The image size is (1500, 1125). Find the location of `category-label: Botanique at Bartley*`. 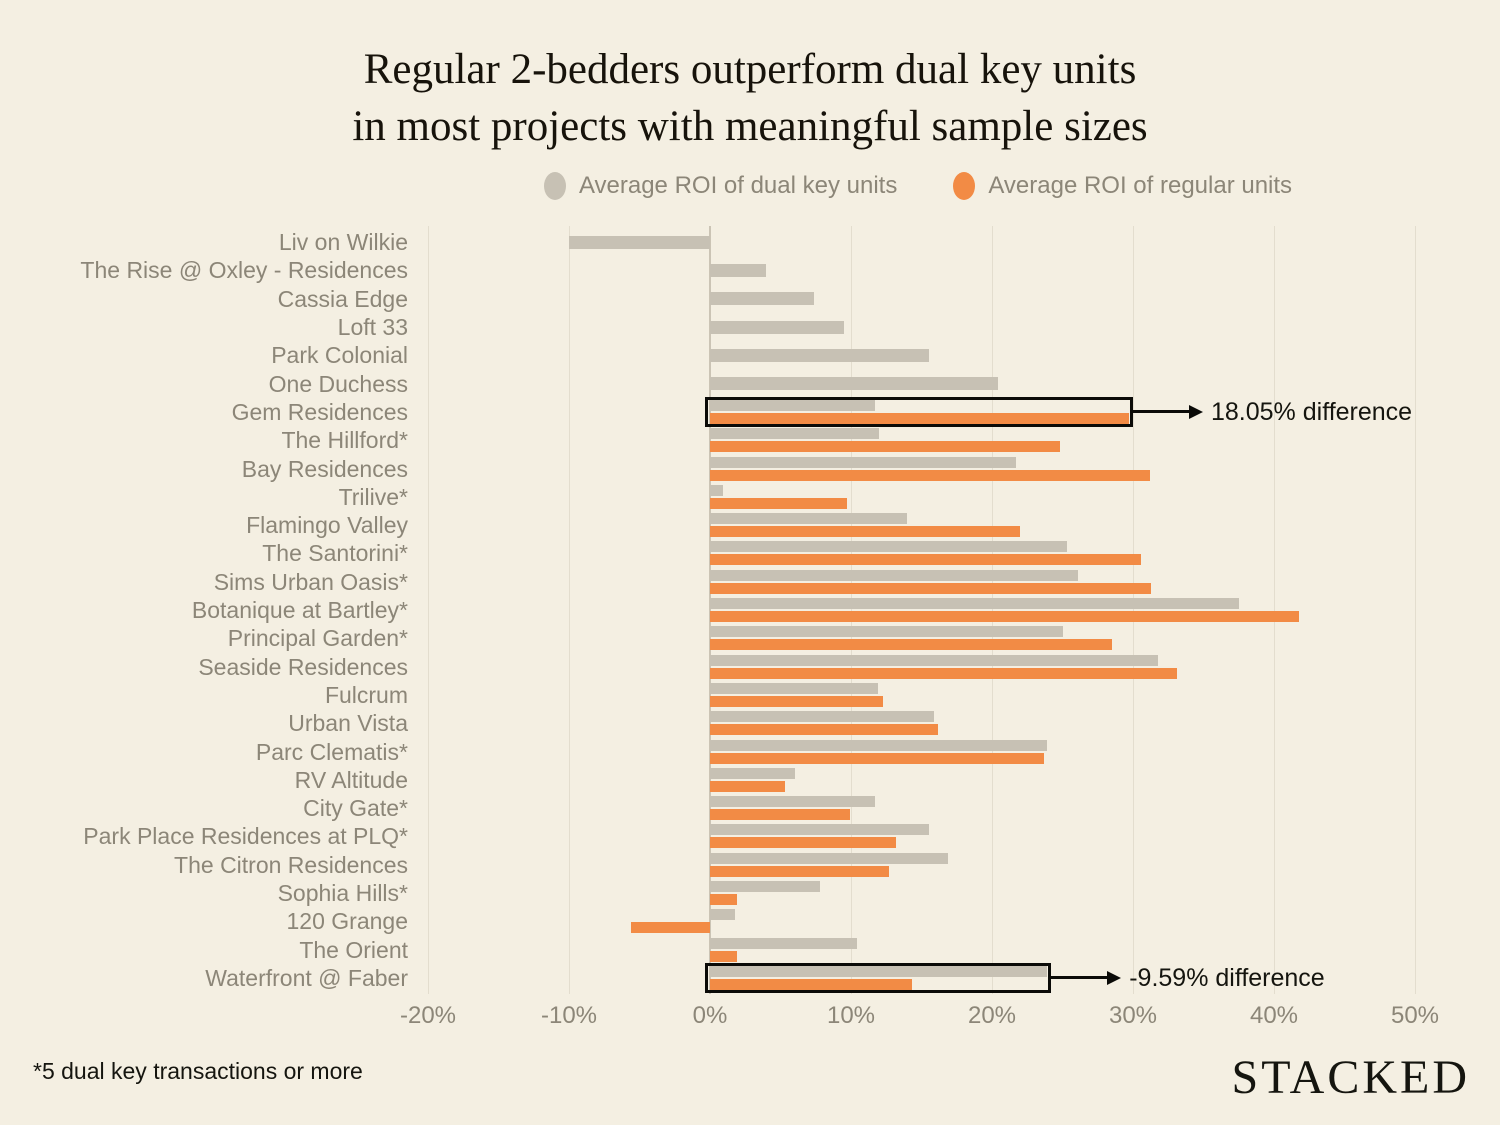

category-label: Botanique at Bartley* is located at coordinates (299, 610).